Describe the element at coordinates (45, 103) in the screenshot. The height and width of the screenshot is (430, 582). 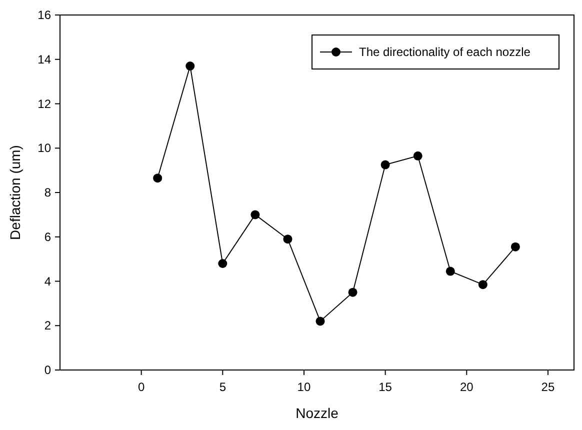
I see `y-tick-label: 12` at that location.